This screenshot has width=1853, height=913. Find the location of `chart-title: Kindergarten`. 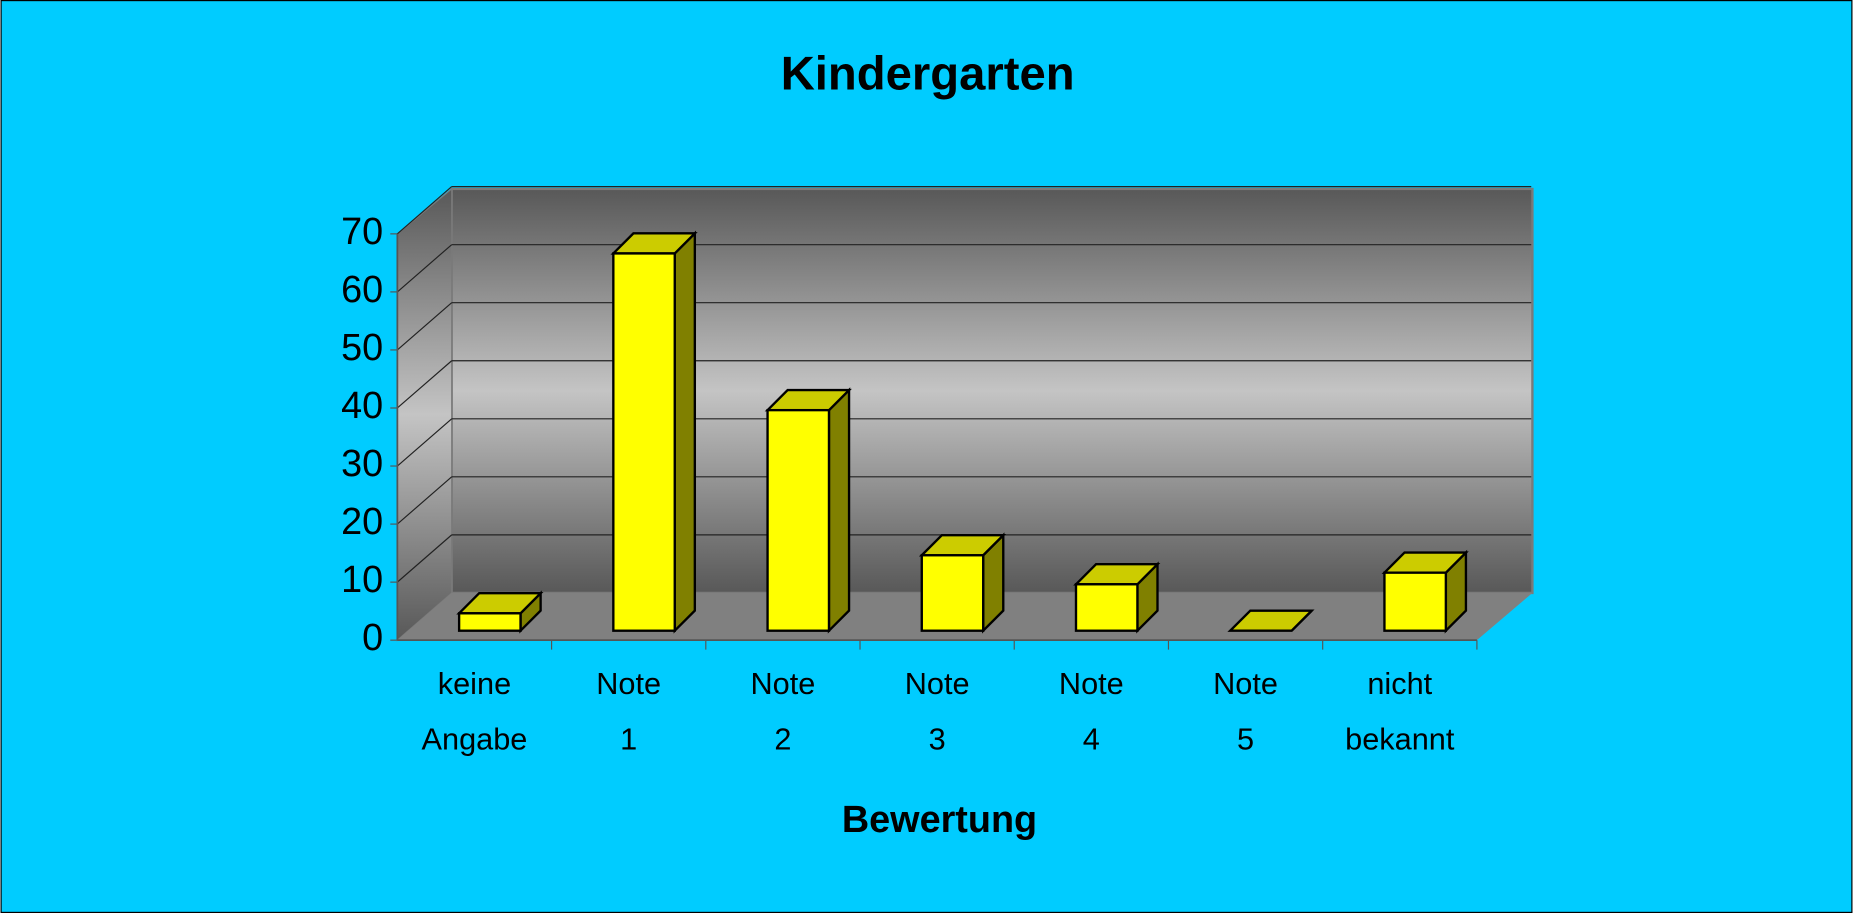

chart-title: Kindergarten is located at coordinates (928, 73).